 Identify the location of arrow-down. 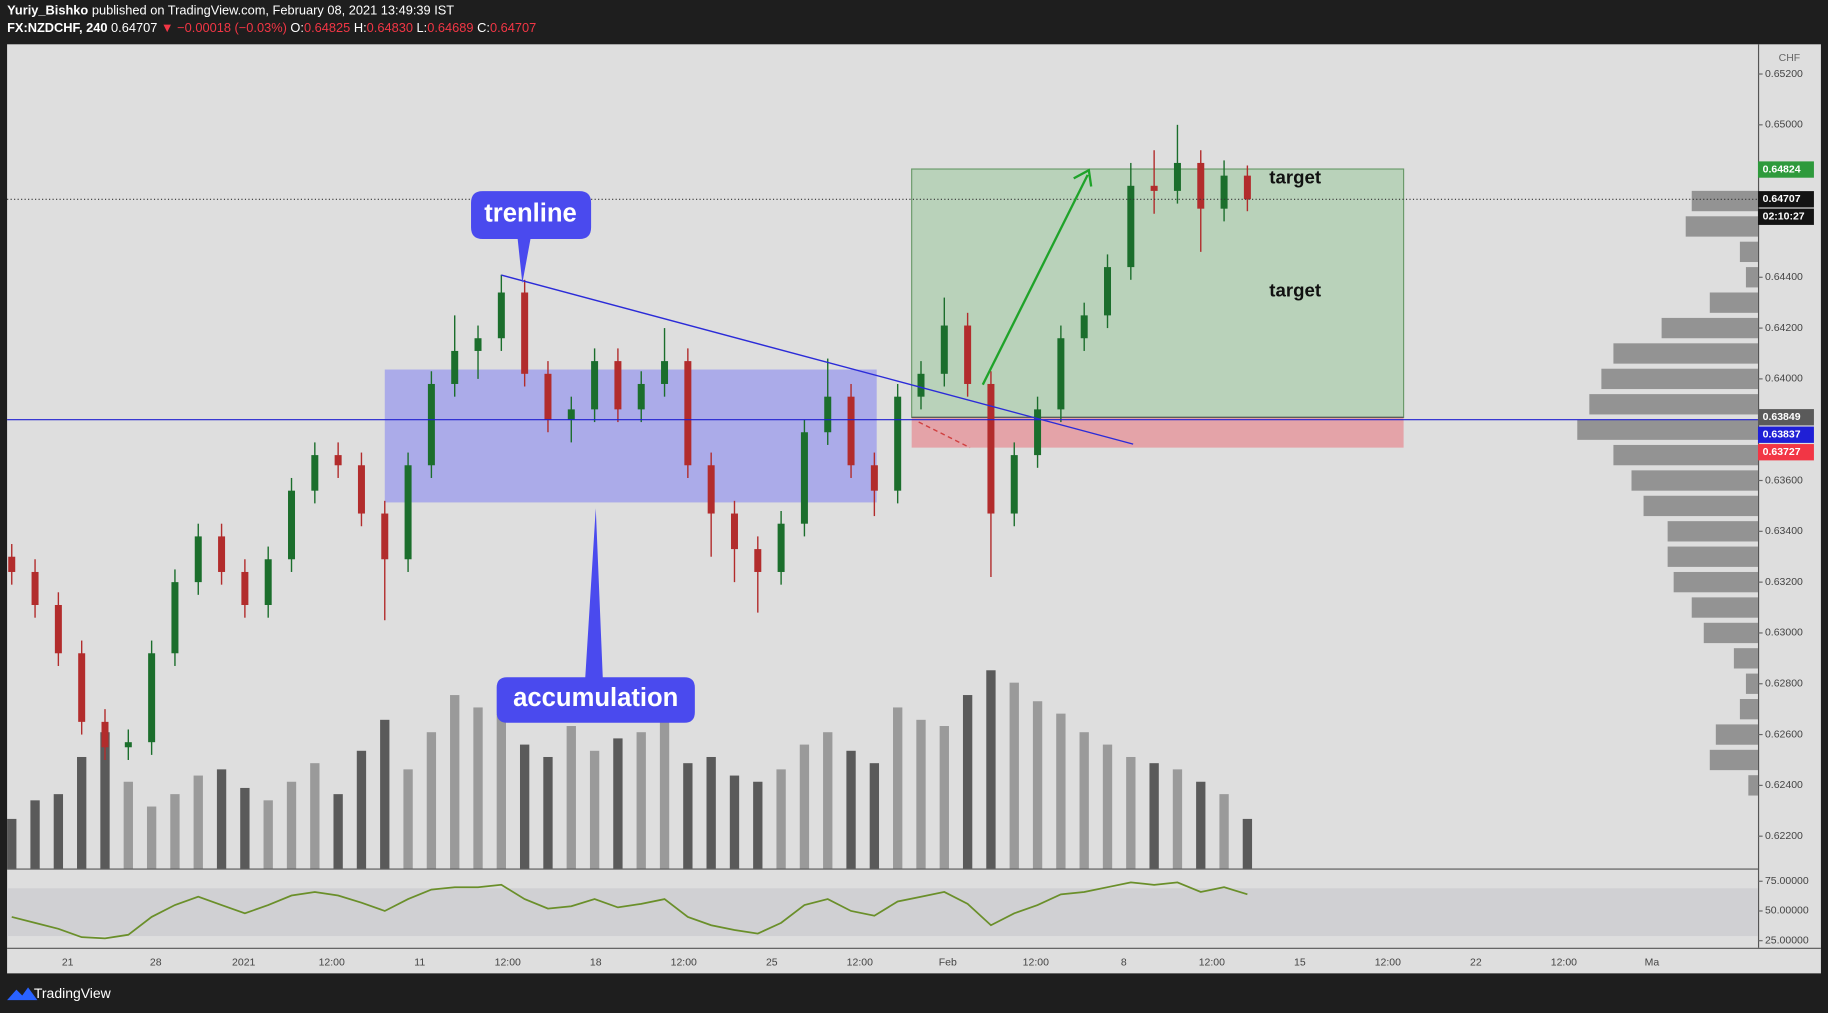
(944, 435).